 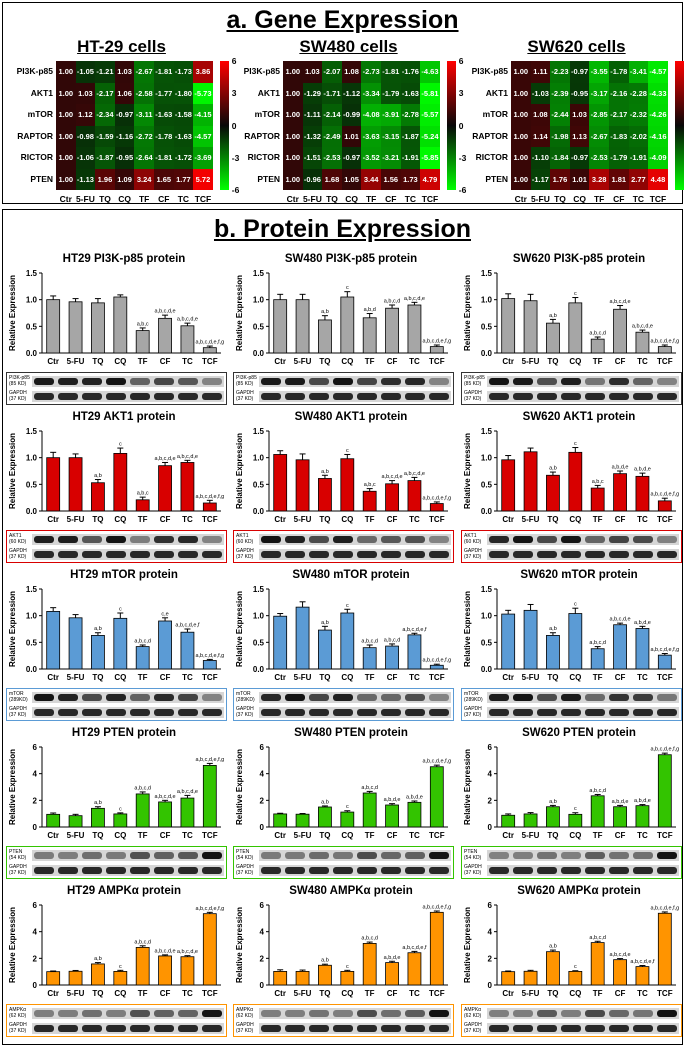 I want to click on x-tick-label: CF, so click(x=392, y=519).